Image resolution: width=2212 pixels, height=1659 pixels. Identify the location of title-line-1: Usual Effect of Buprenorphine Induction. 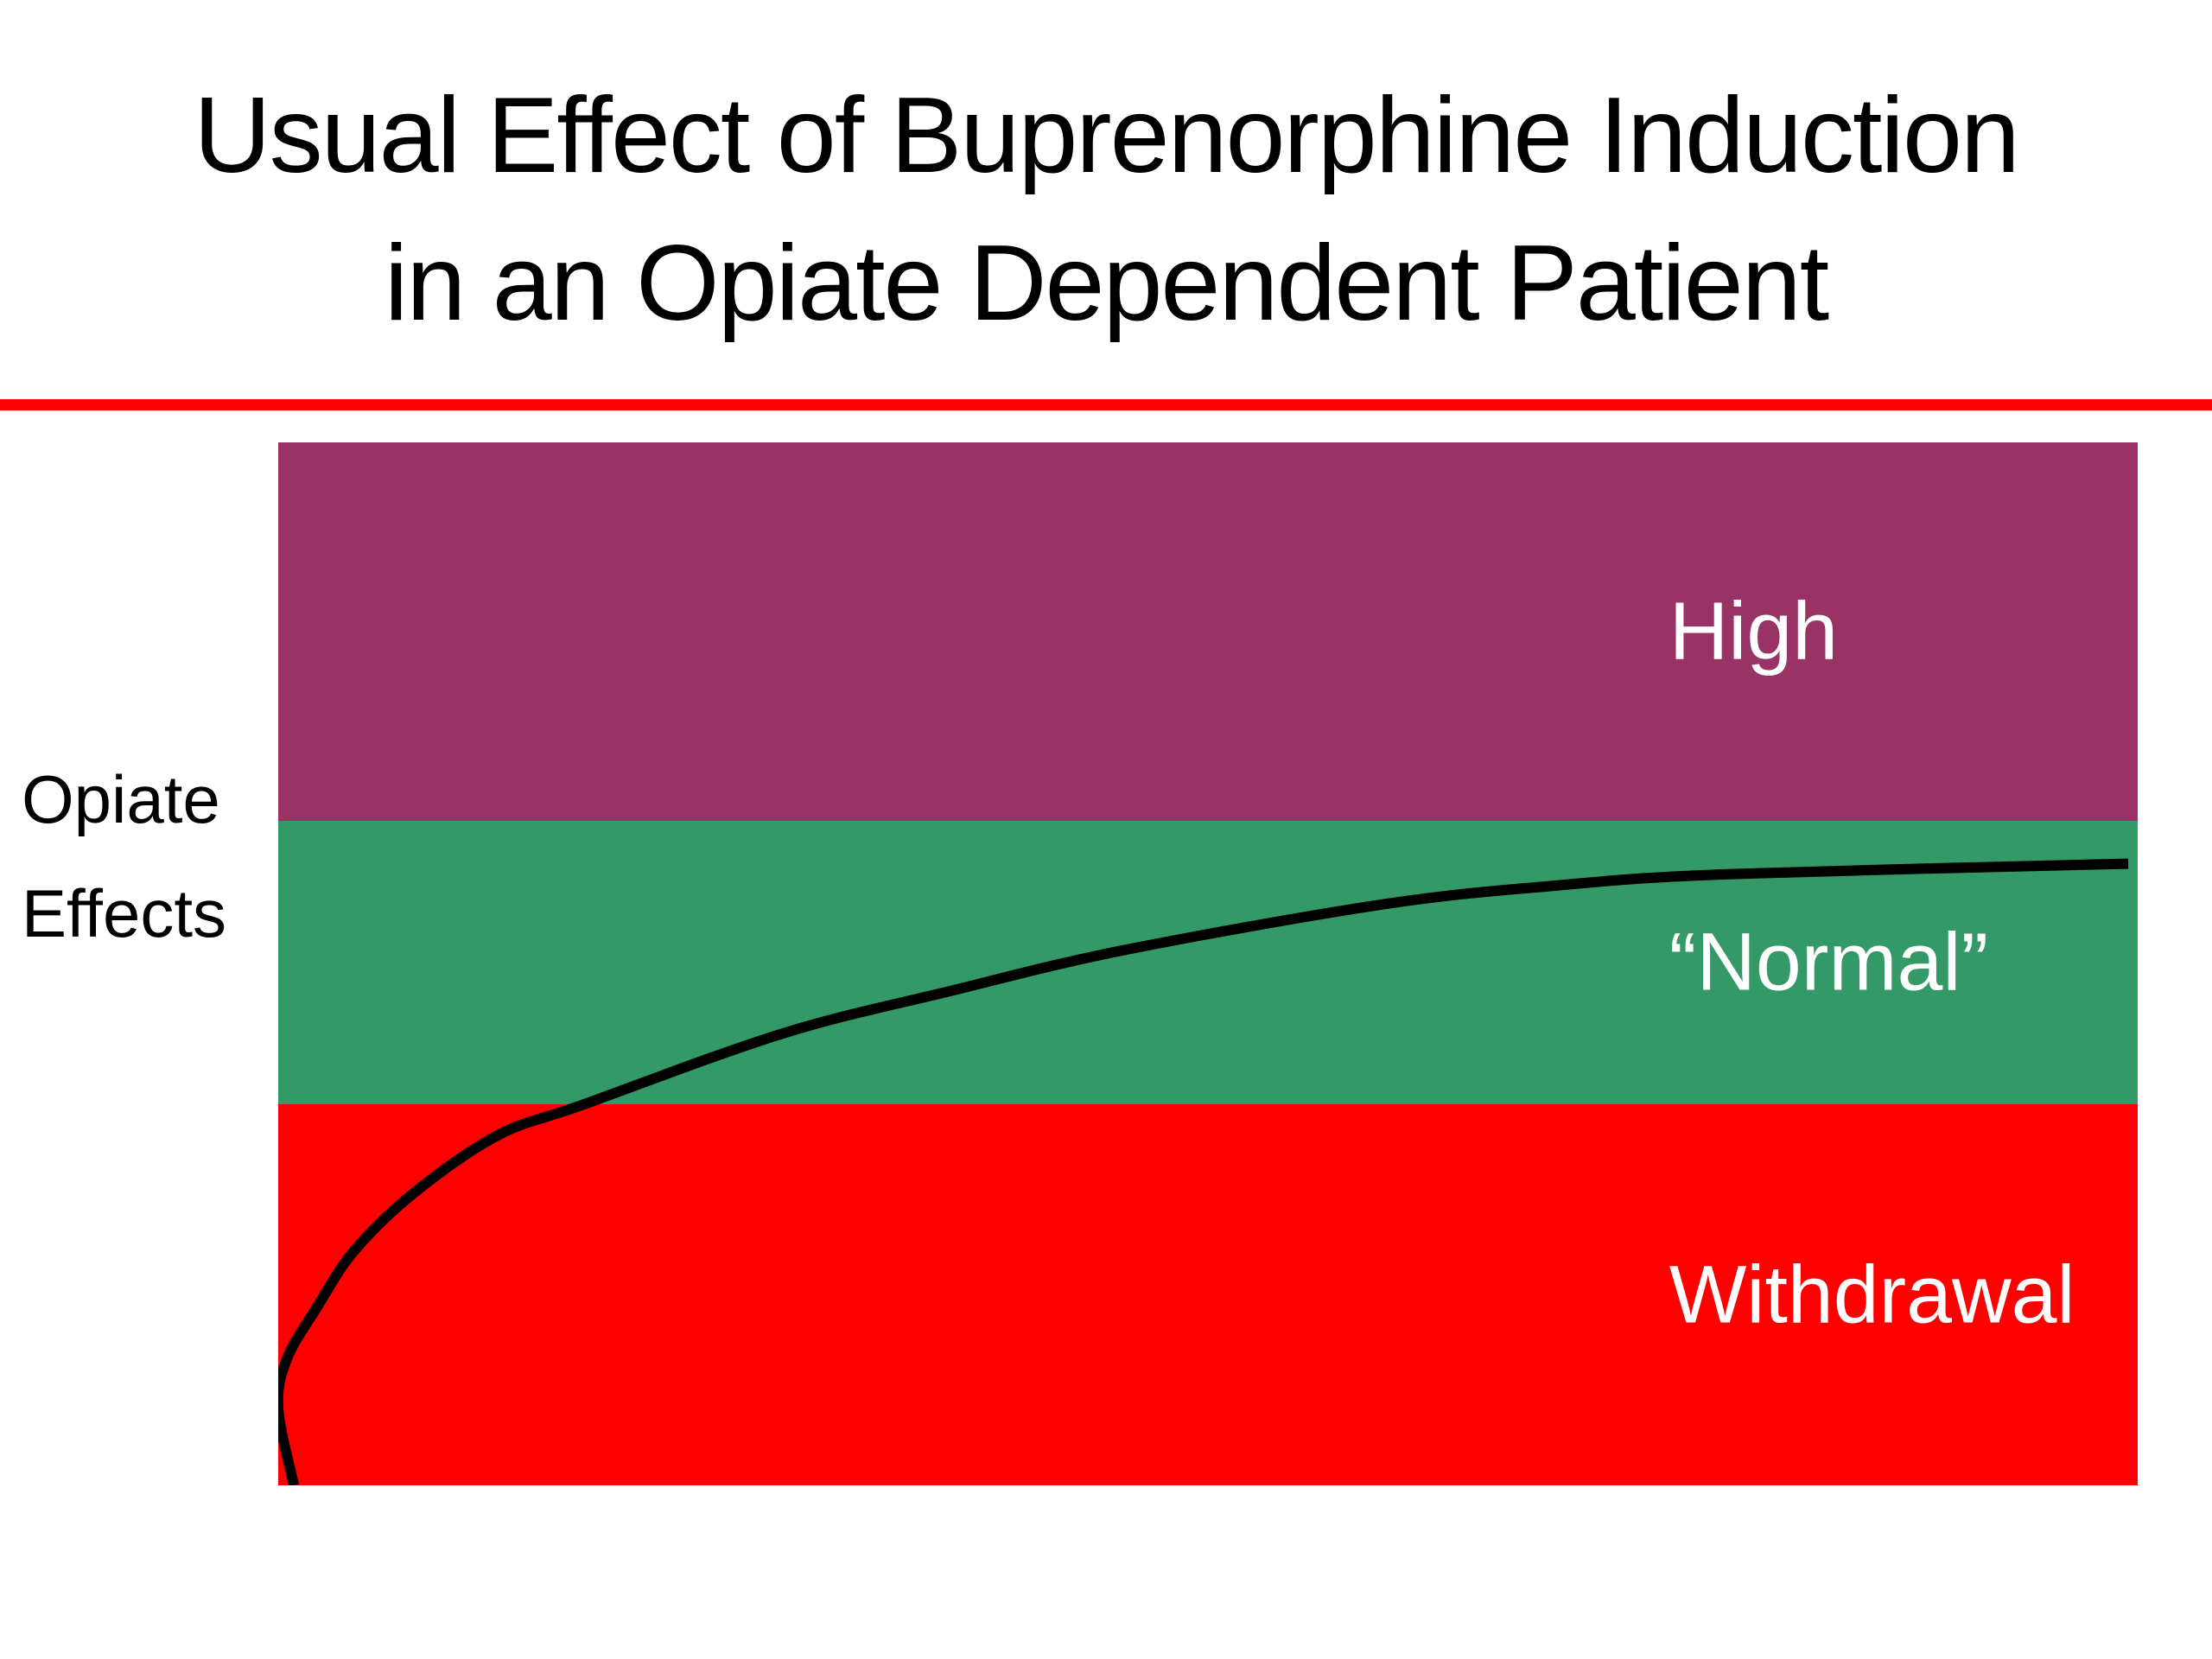
(1107, 135).